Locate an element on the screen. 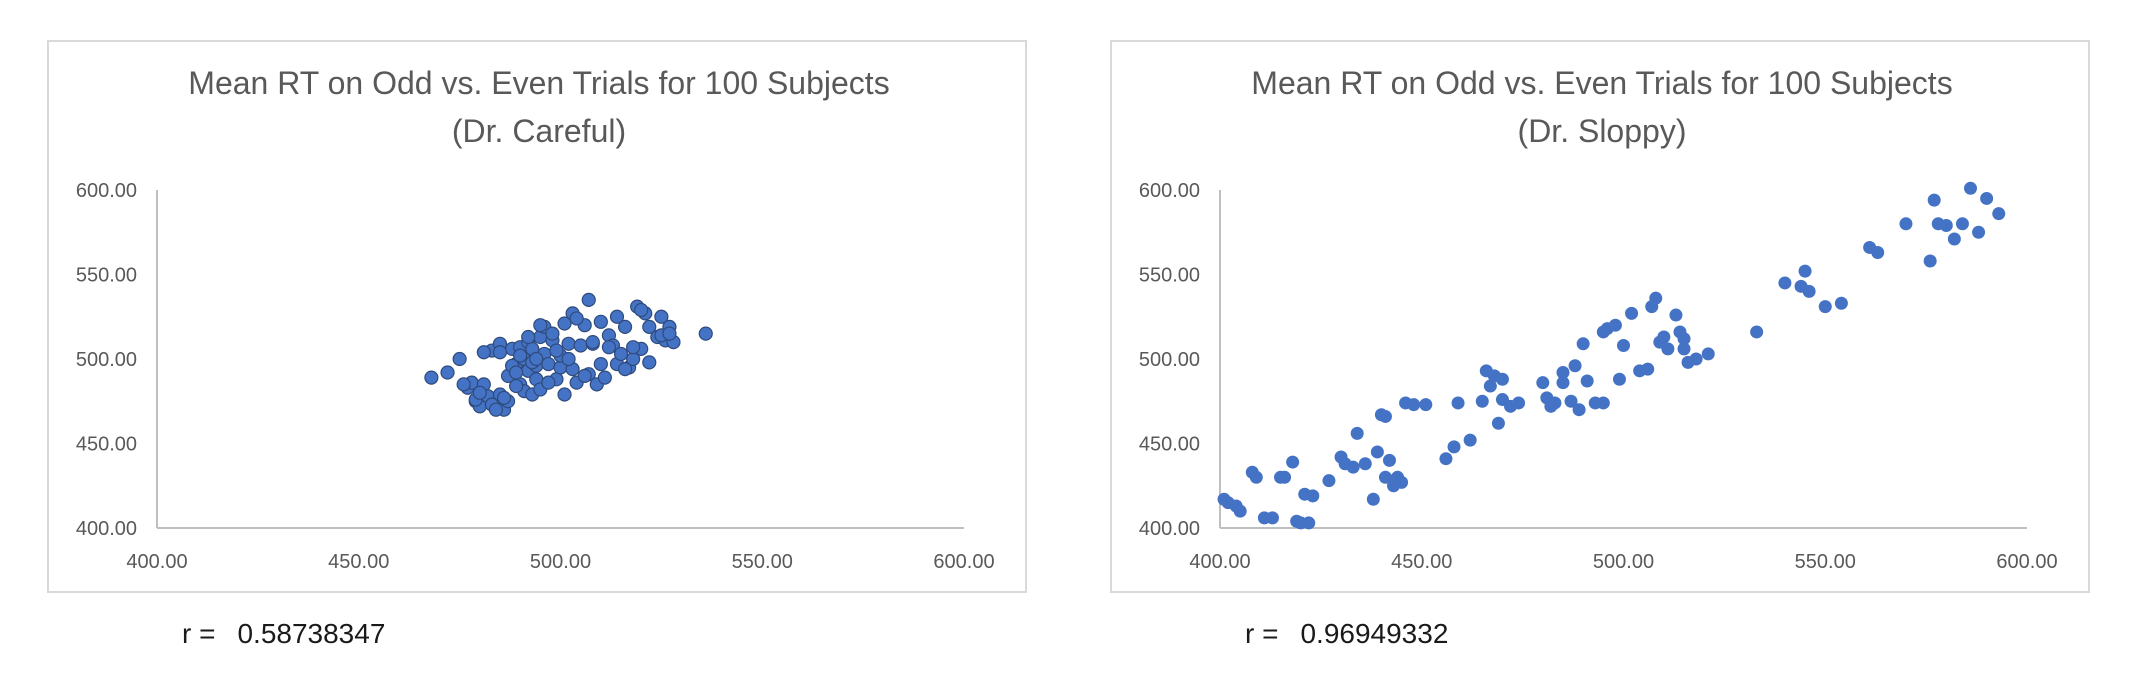 Image resolution: width=2135 pixels, height=678 pixels. correlation-careful: r = 0.58738347 is located at coordinates (283, 634).